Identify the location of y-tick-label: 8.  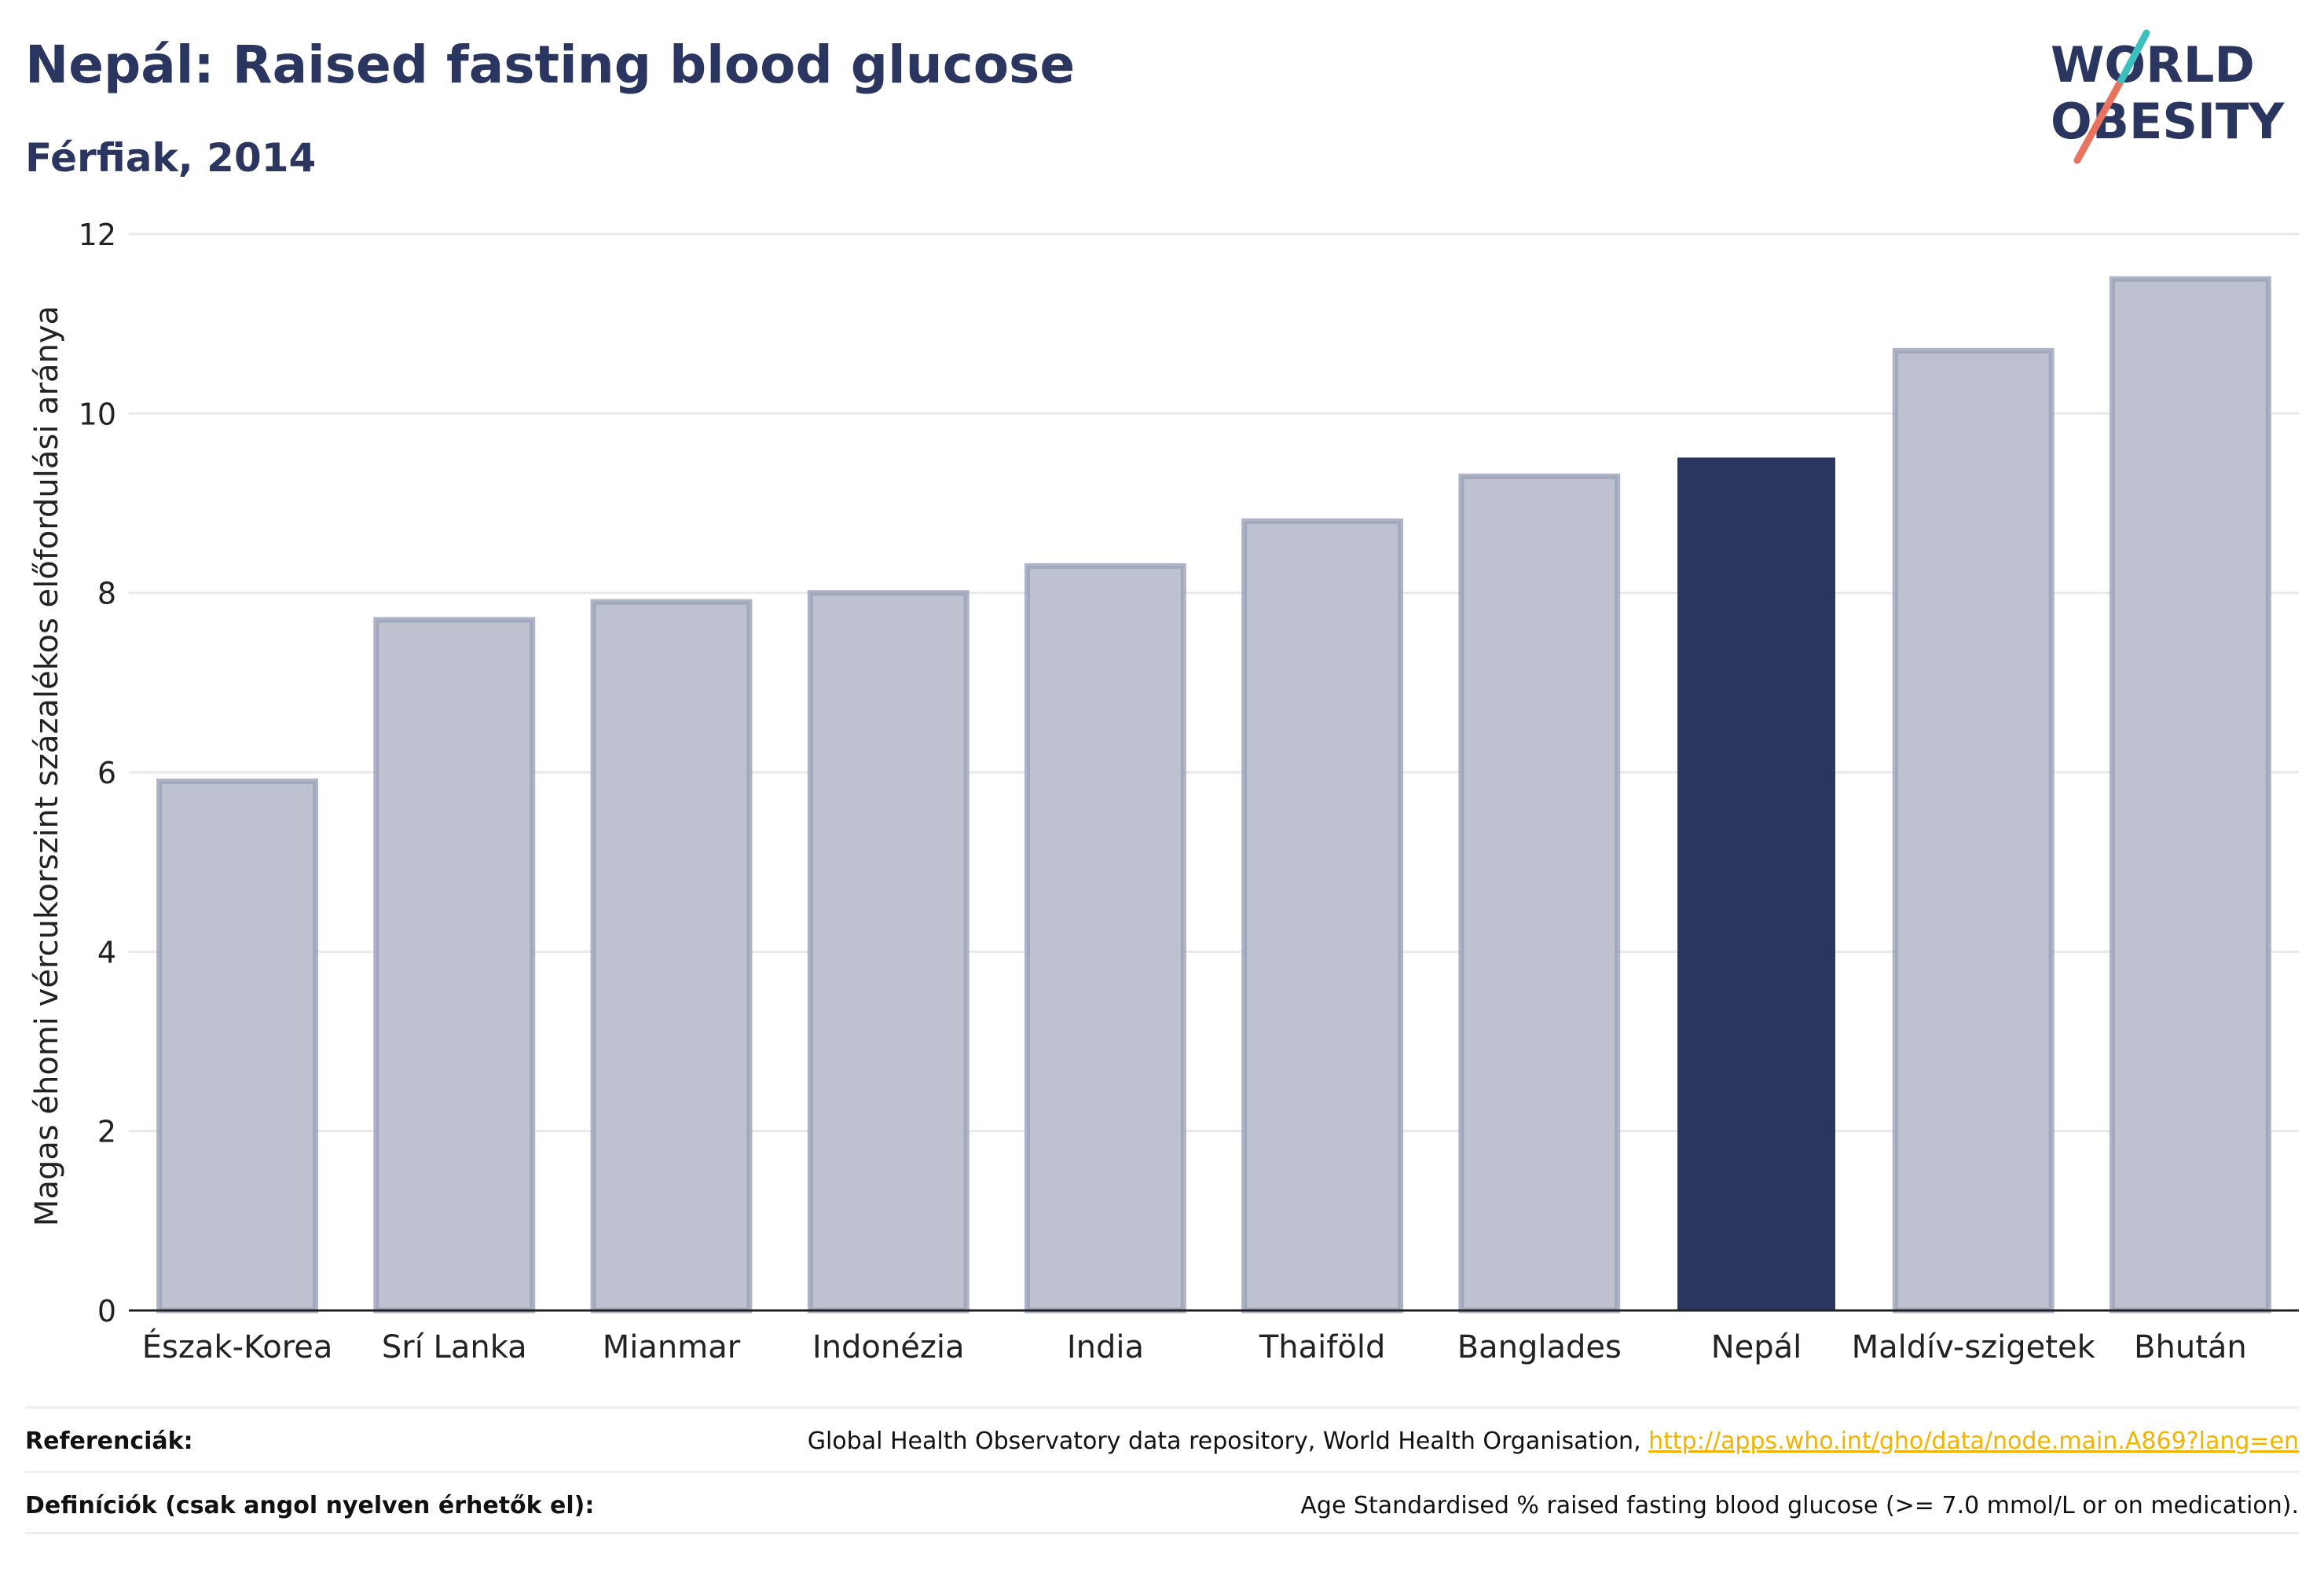
(106, 594).